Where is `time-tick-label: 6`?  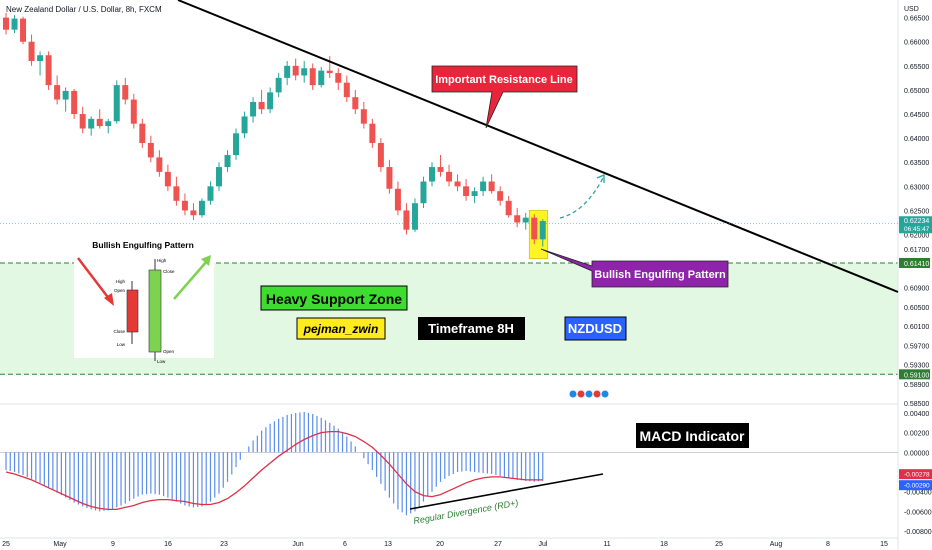
time-tick-label: 6 is located at coordinates (345, 544).